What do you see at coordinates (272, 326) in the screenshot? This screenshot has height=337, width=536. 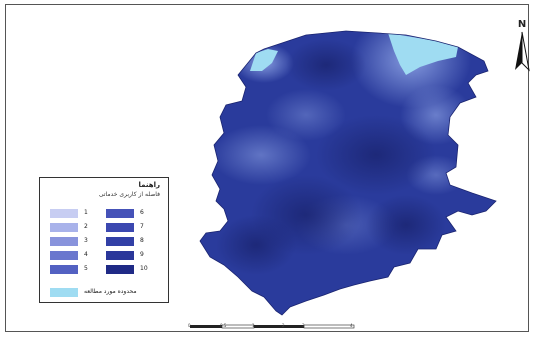 I see `scale-bar-graphic` at bounding box center [272, 326].